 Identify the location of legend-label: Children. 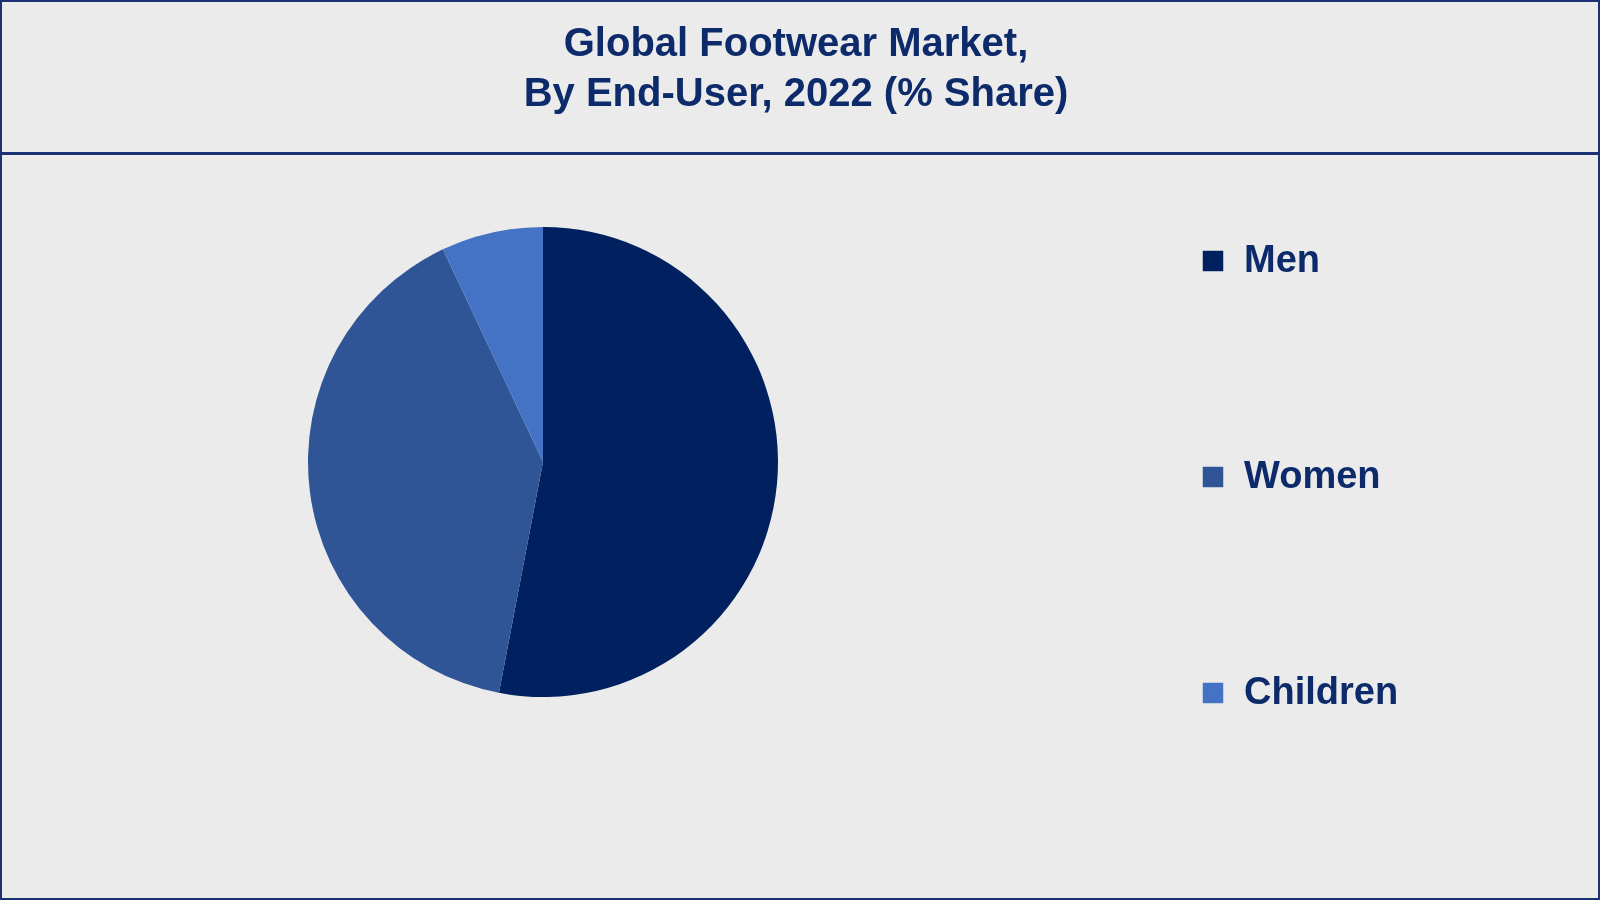
(1321, 691).